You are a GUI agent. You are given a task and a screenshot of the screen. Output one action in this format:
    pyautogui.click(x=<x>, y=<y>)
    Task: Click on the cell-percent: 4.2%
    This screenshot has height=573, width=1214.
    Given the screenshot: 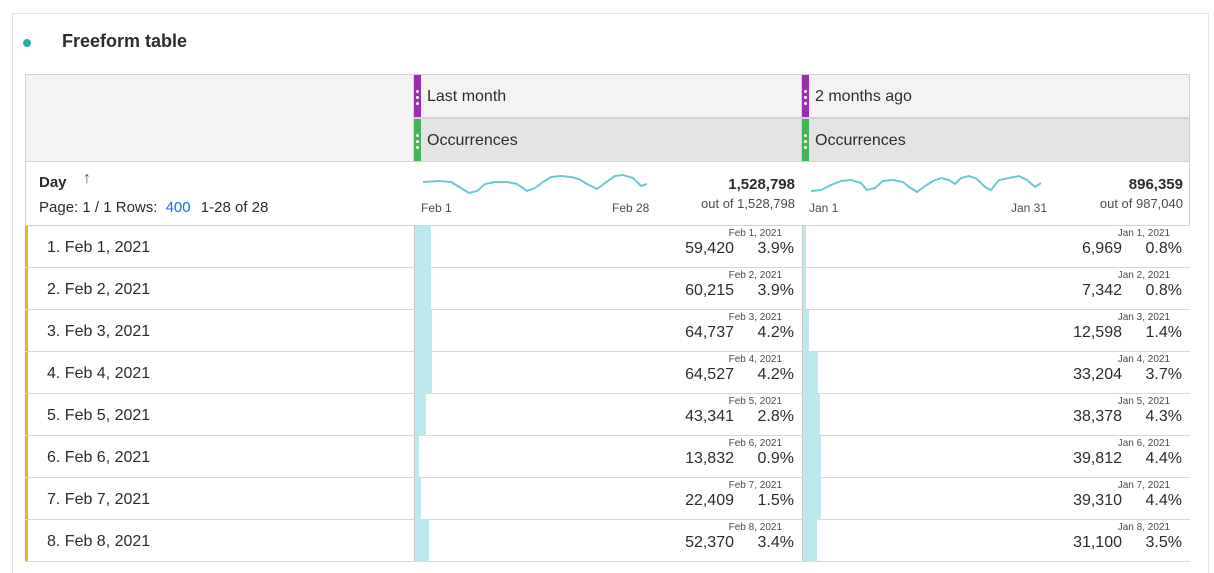 What is the action you would take?
    pyautogui.click(x=775, y=374)
    